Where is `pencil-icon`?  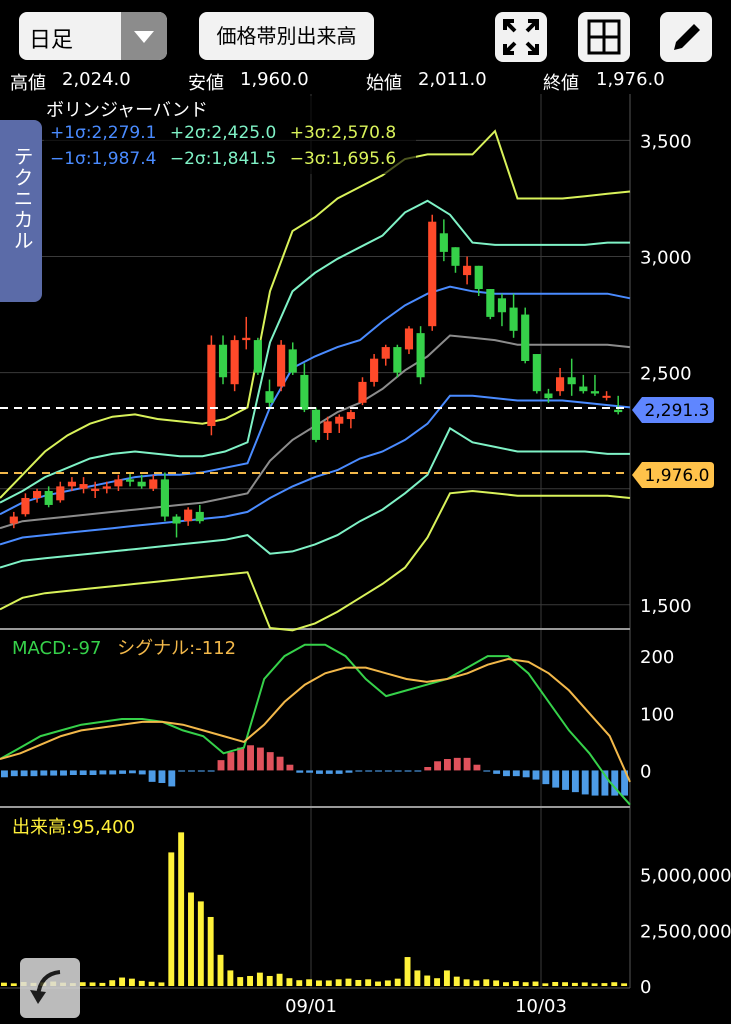
pencil-icon is located at coordinates (686, 37).